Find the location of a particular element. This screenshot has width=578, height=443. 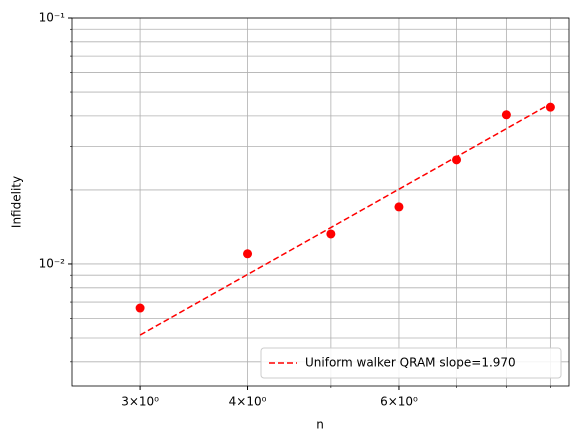

x-tick-label: 3×10⁰ is located at coordinates (140, 402).